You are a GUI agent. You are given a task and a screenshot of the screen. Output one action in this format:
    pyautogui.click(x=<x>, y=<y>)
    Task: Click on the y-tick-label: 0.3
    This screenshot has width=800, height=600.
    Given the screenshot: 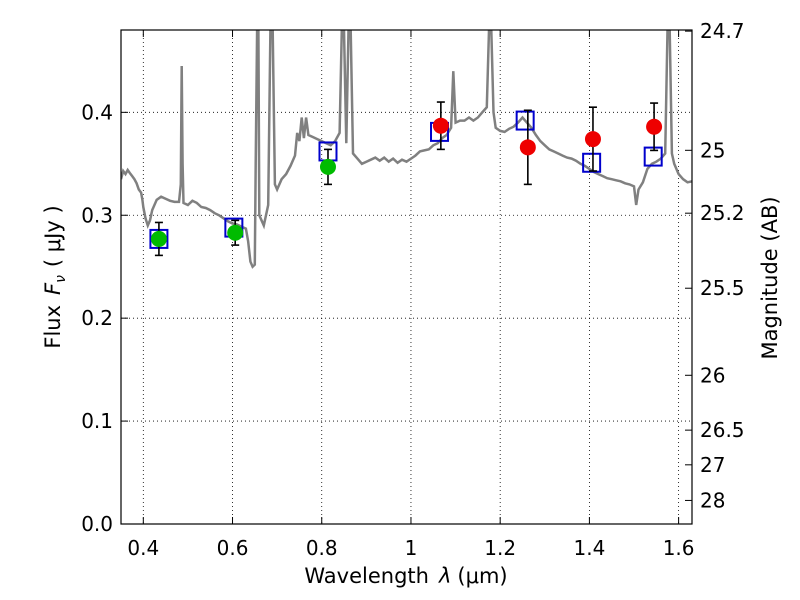 What is the action you would take?
    pyautogui.click(x=97, y=215)
    